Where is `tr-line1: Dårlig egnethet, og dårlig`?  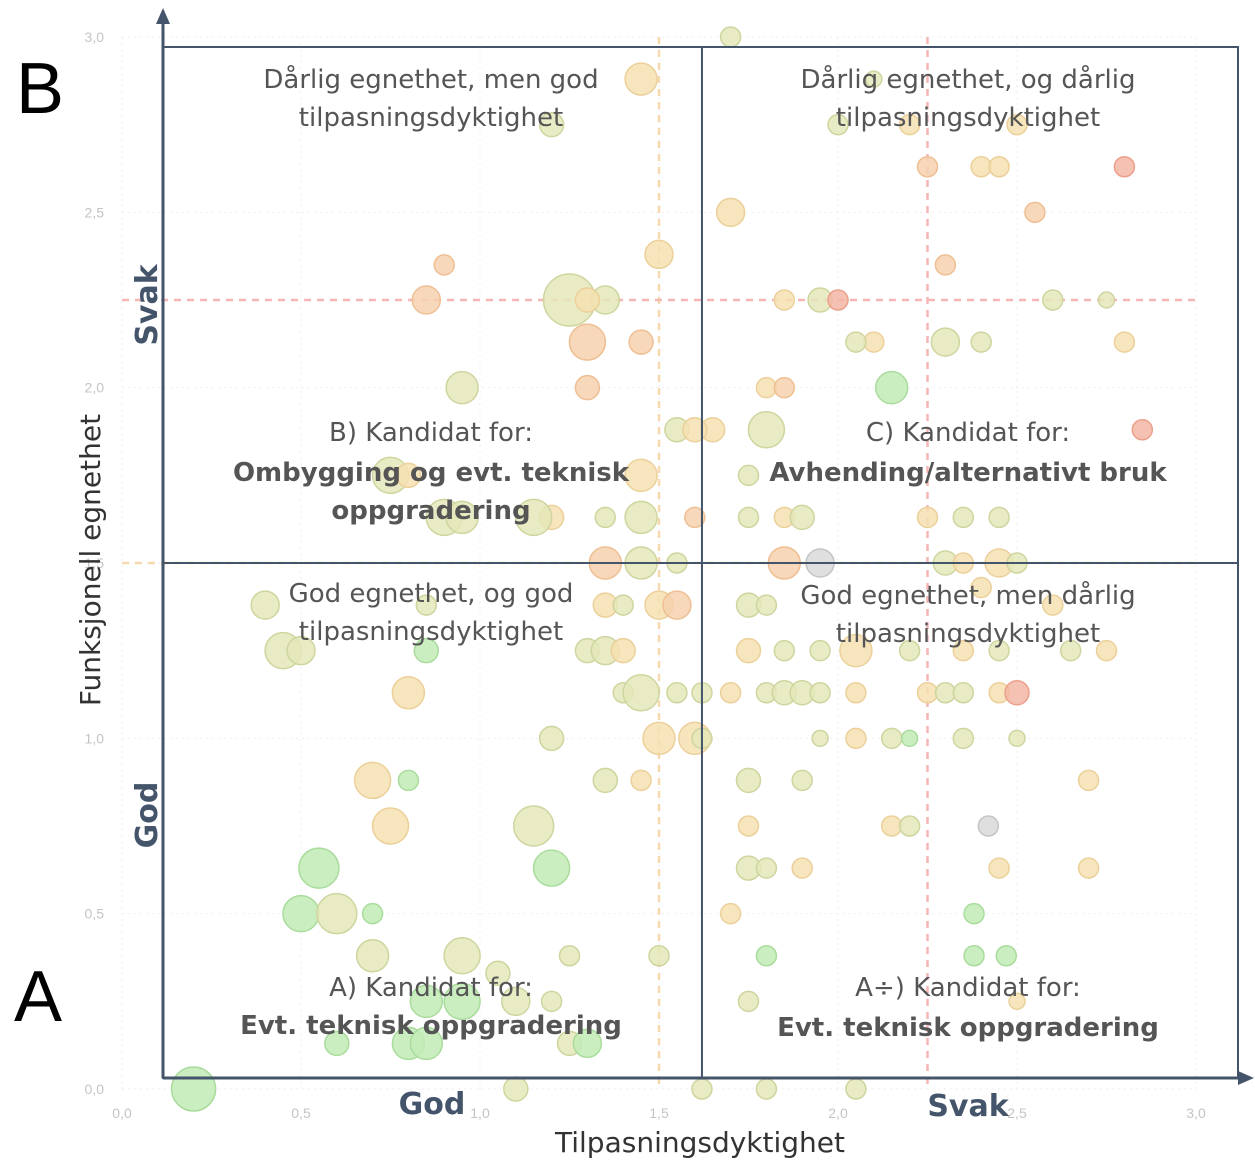
tr-line1: Dårlig egnethet, og dårlig is located at coordinates (968, 79).